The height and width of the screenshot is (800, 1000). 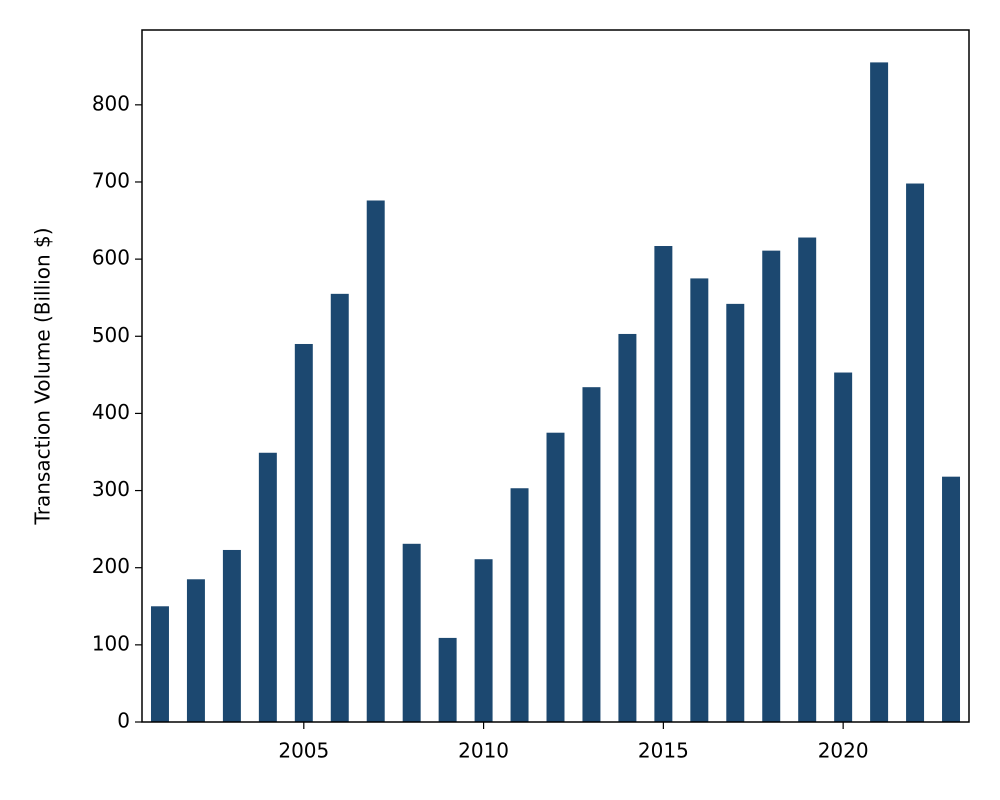 I want to click on y-tick-label: 200, so click(x=111, y=566).